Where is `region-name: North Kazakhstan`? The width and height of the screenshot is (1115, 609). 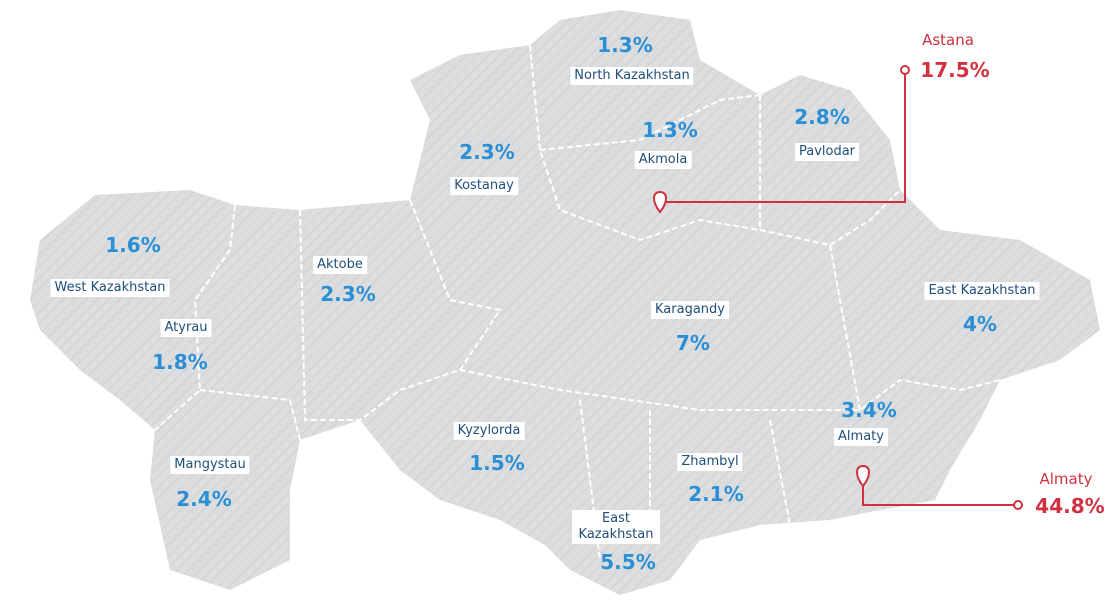
region-name: North Kazakhstan is located at coordinates (632, 76).